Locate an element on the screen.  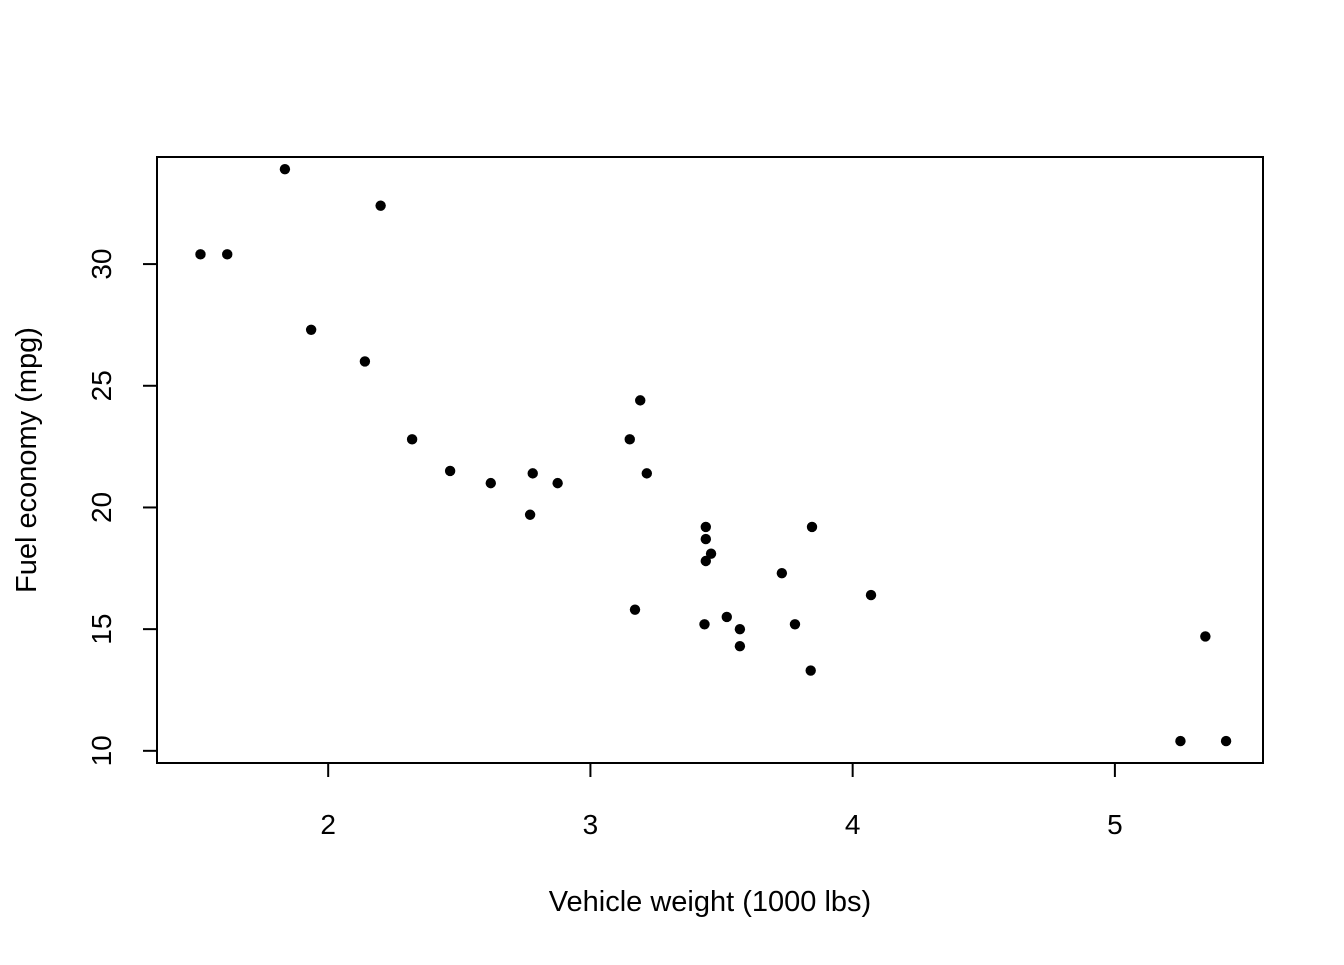
x-tick-label: 4 is located at coordinates (853, 824).